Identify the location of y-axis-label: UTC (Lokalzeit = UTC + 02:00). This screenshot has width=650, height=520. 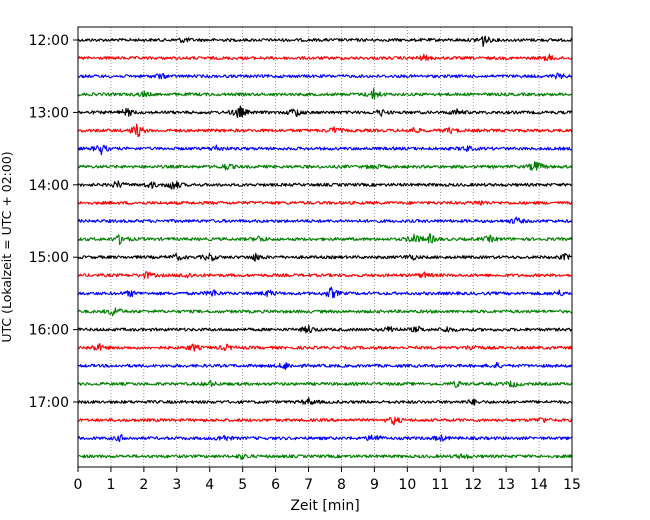
(7, 246).